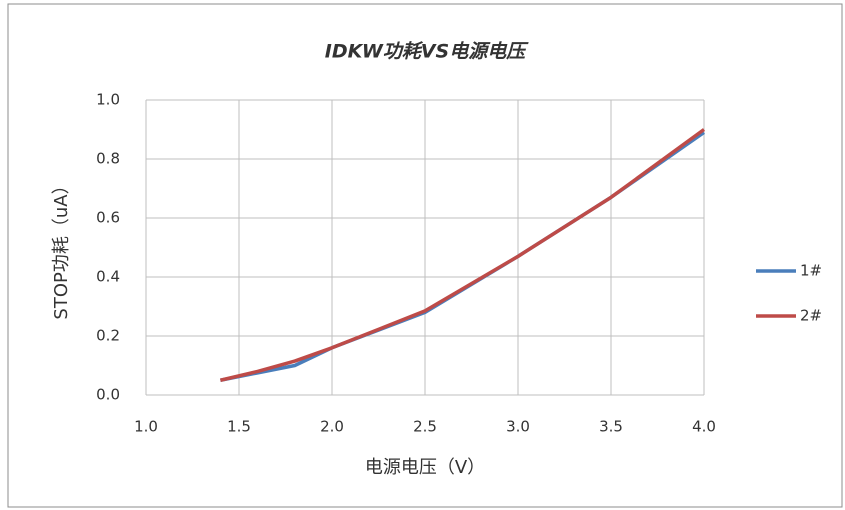 The height and width of the screenshot is (510, 845). I want to click on y-tick-label: 0.6, so click(108, 218).